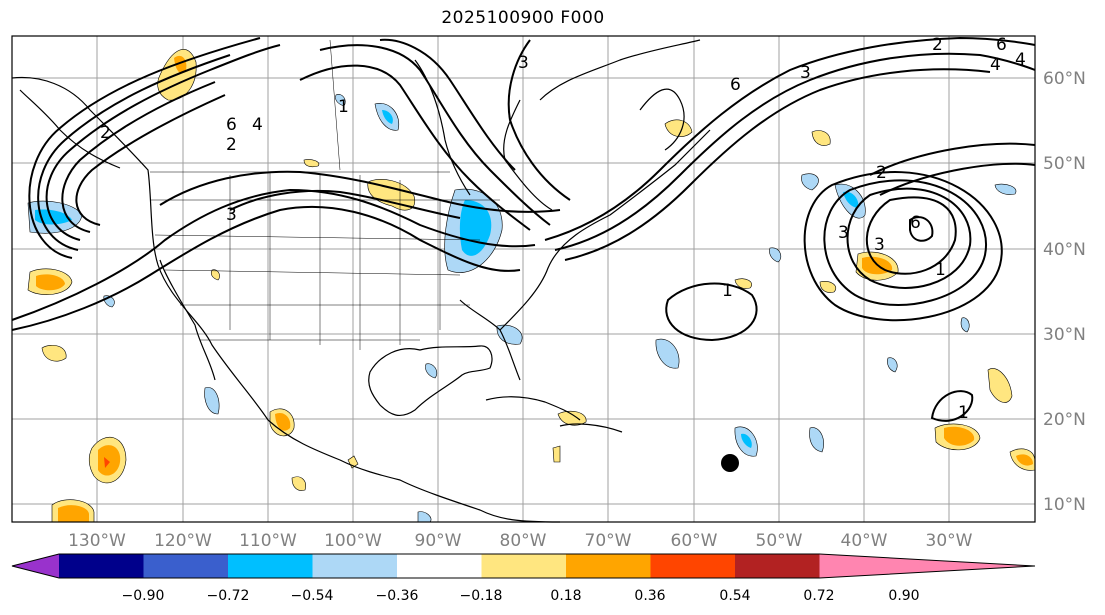  What do you see at coordinates (608, 541) in the screenshot?
I see `lon-label: 70°W` at bounding box center [608, 541].